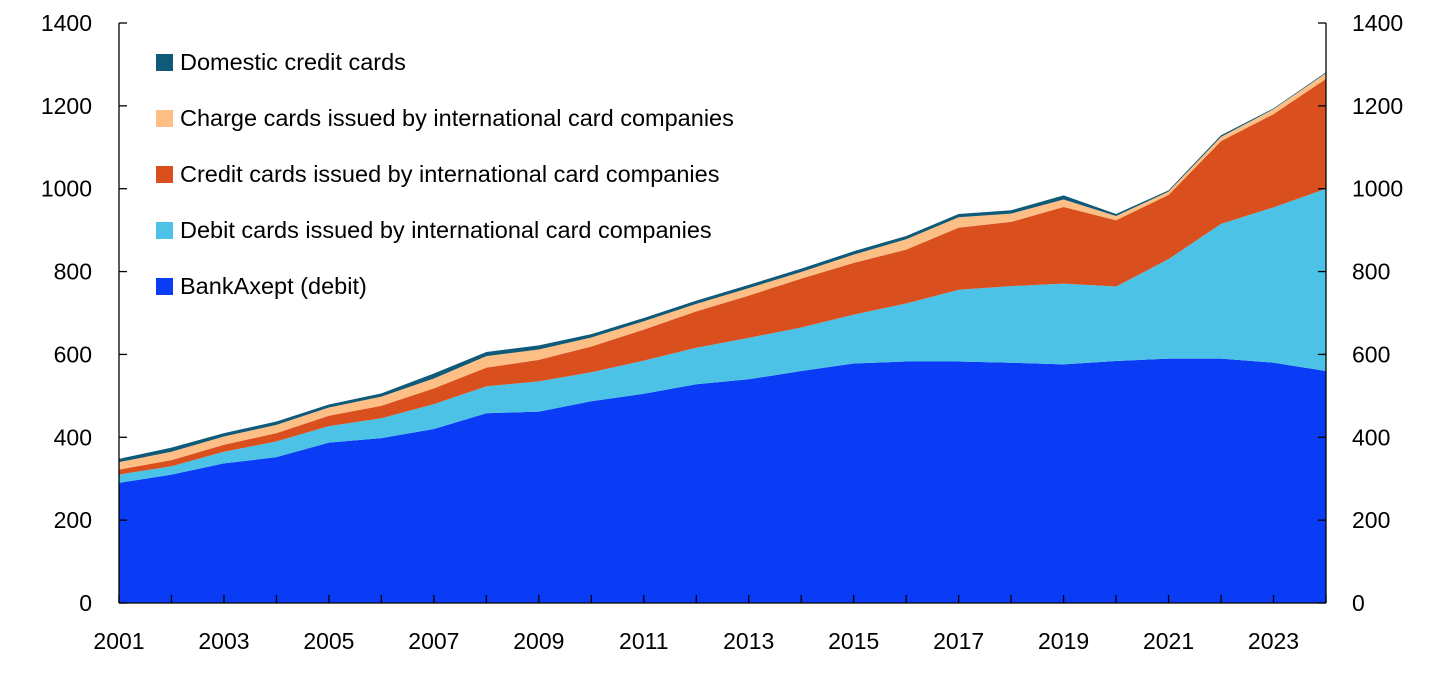 The width and height of the screenshot is (1445, 674). Describe the element at coordinates (538, 641) in the screenshot. I see `x-tick-label: 2009` at that location.